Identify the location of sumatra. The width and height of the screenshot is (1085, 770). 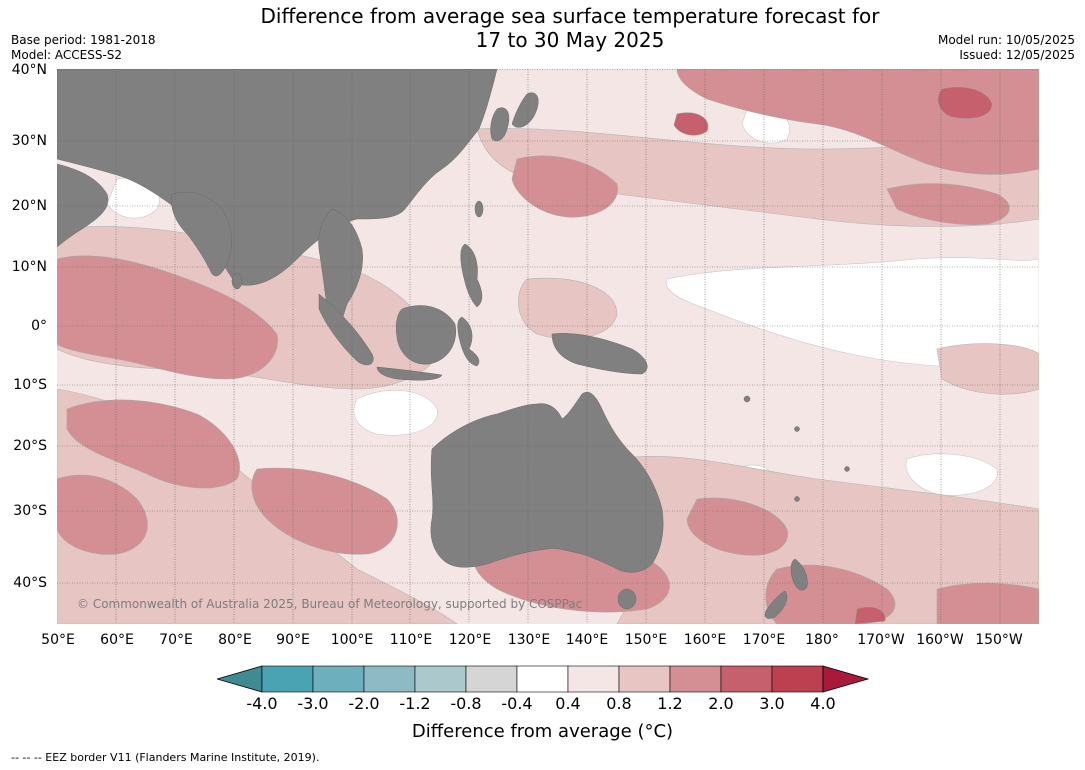
(346, 329).